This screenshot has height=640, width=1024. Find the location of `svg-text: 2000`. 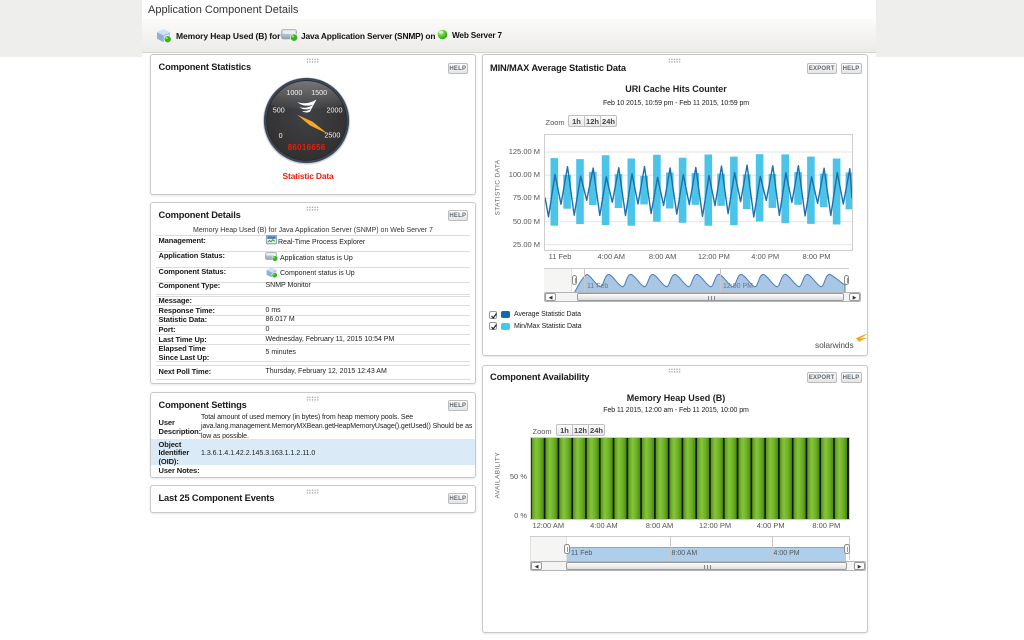

svg-text: 2000 is located at coordinates (335, 109).